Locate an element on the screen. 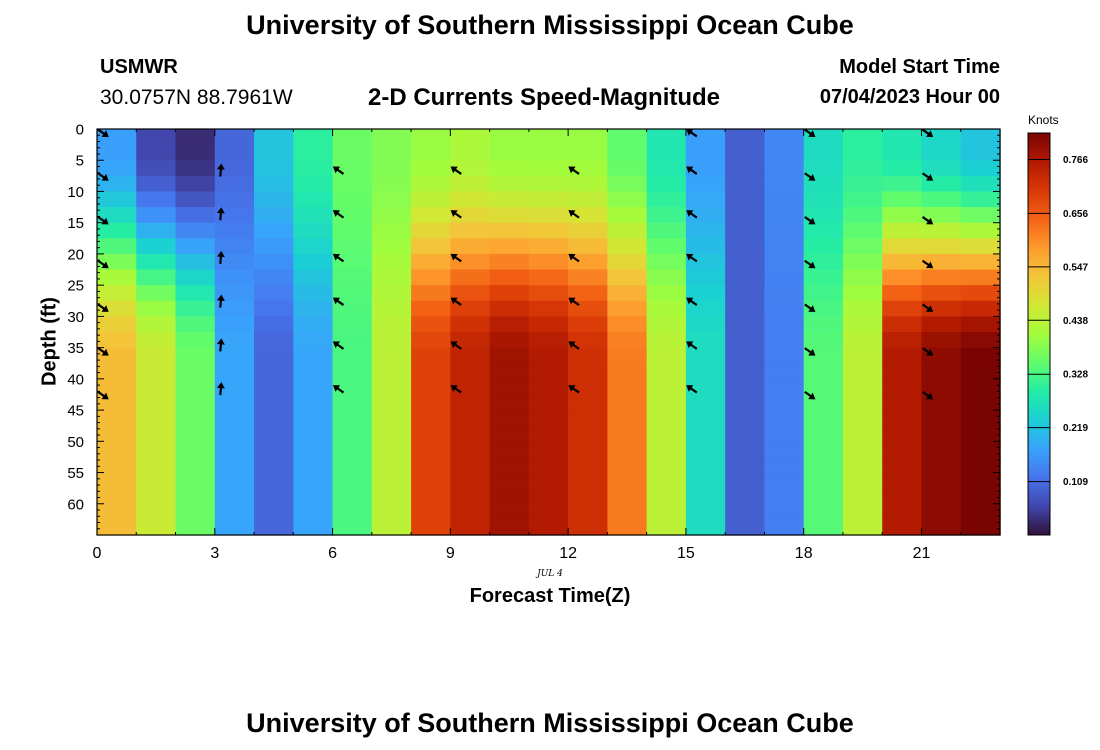 The image size is (1100, 750). x-tick-label: 12 is located at coordinates (568, 553).